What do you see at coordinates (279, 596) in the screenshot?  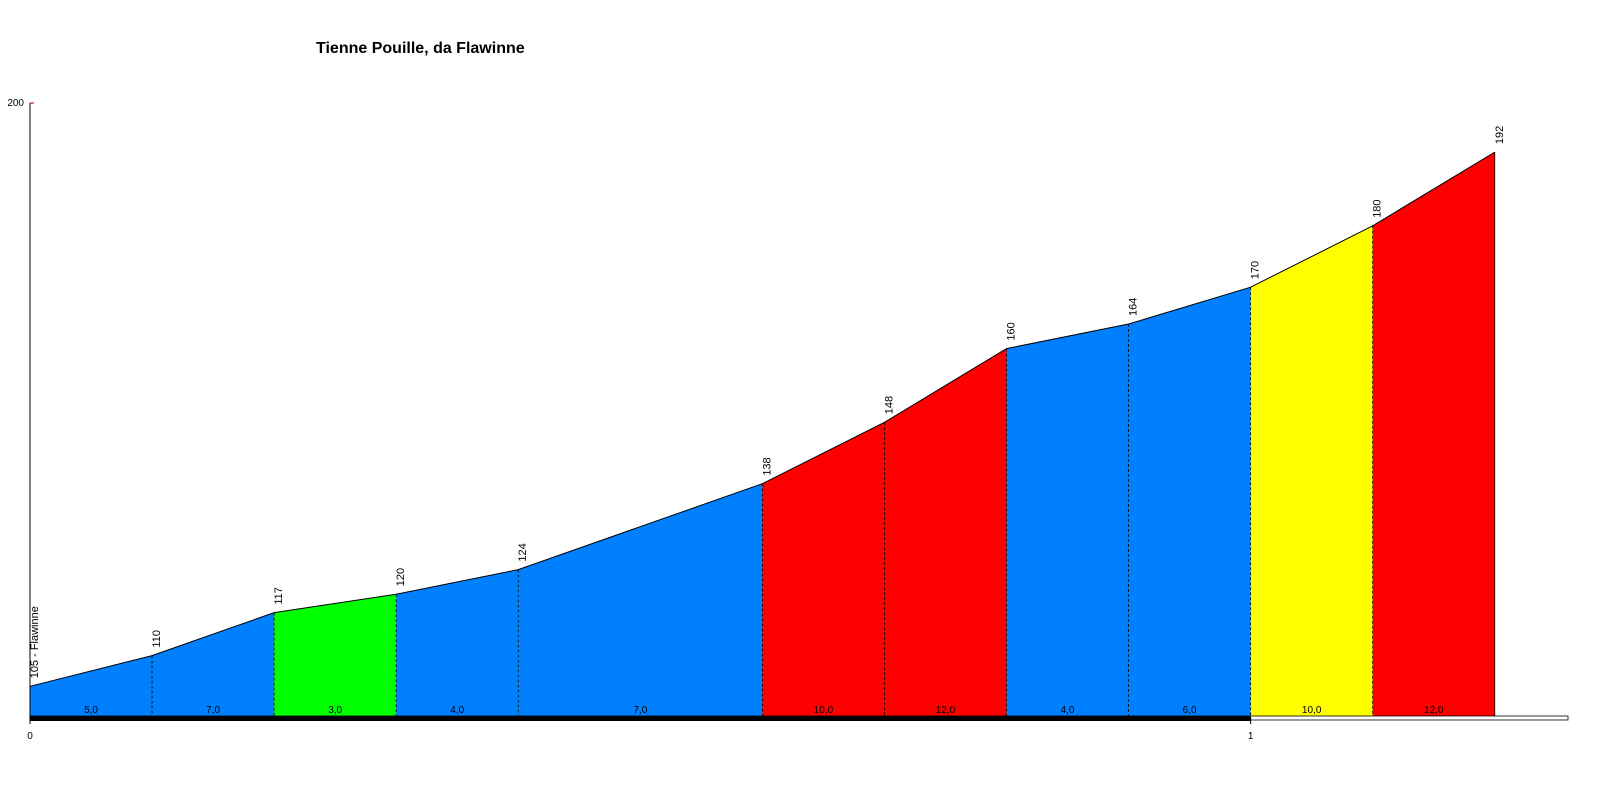 I see `elevation-label: 117` at bounding box center [279, 596].